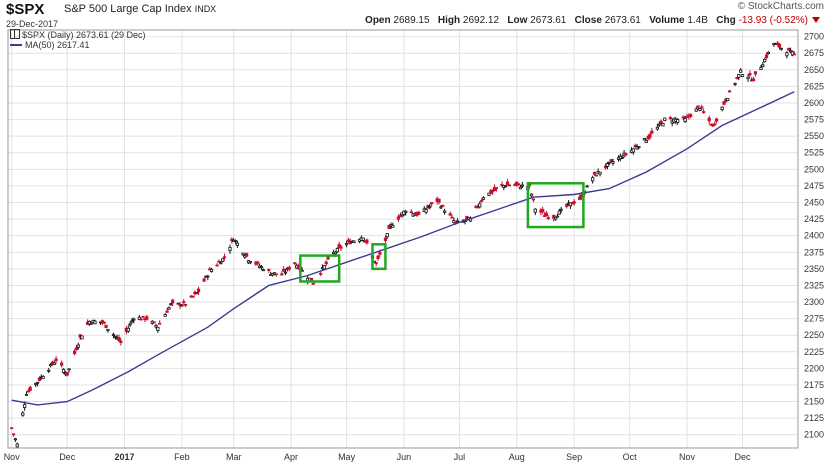 Image resolution: width=830 pixels, height=463 pixels. I want to click on y-tick-label: 2100, so click(814, 435).